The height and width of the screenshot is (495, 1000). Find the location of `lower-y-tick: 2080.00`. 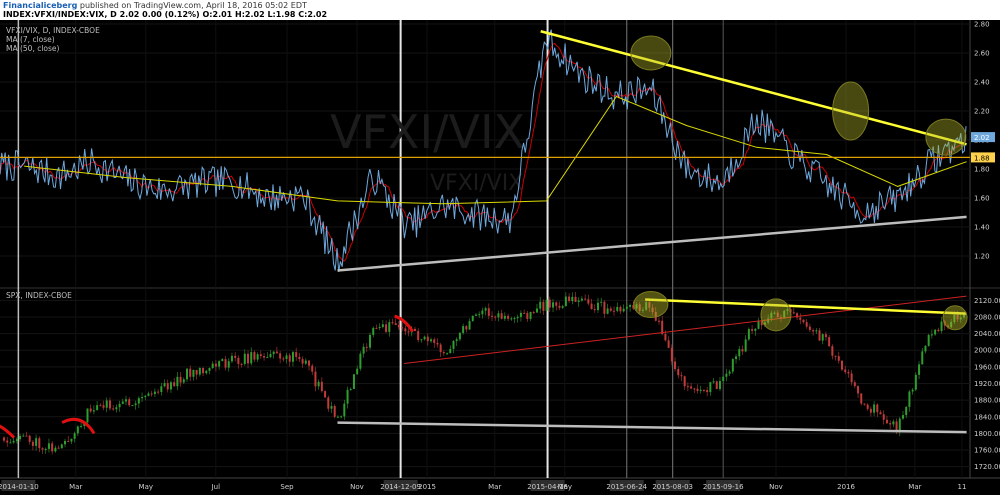

lower-y-tick: 2080.00 is located at coordinates (987, 317).